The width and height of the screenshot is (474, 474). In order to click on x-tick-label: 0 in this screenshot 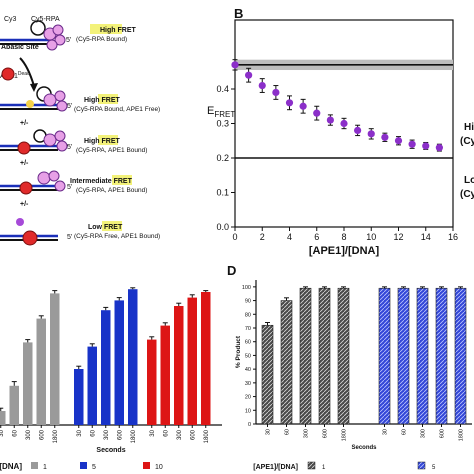, I will do `click(234, 237)`.